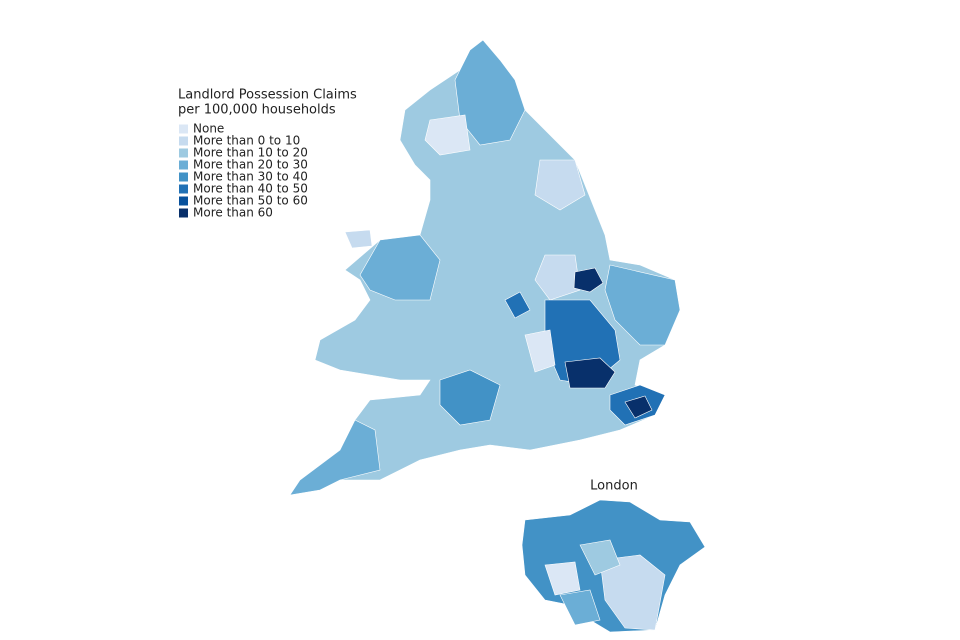 The height and width of the screenshot is (640, 960). What do you see at coordinates (208, 129) in the screenshot?
I see `legend-label: None` at bounding box center [208, 129].